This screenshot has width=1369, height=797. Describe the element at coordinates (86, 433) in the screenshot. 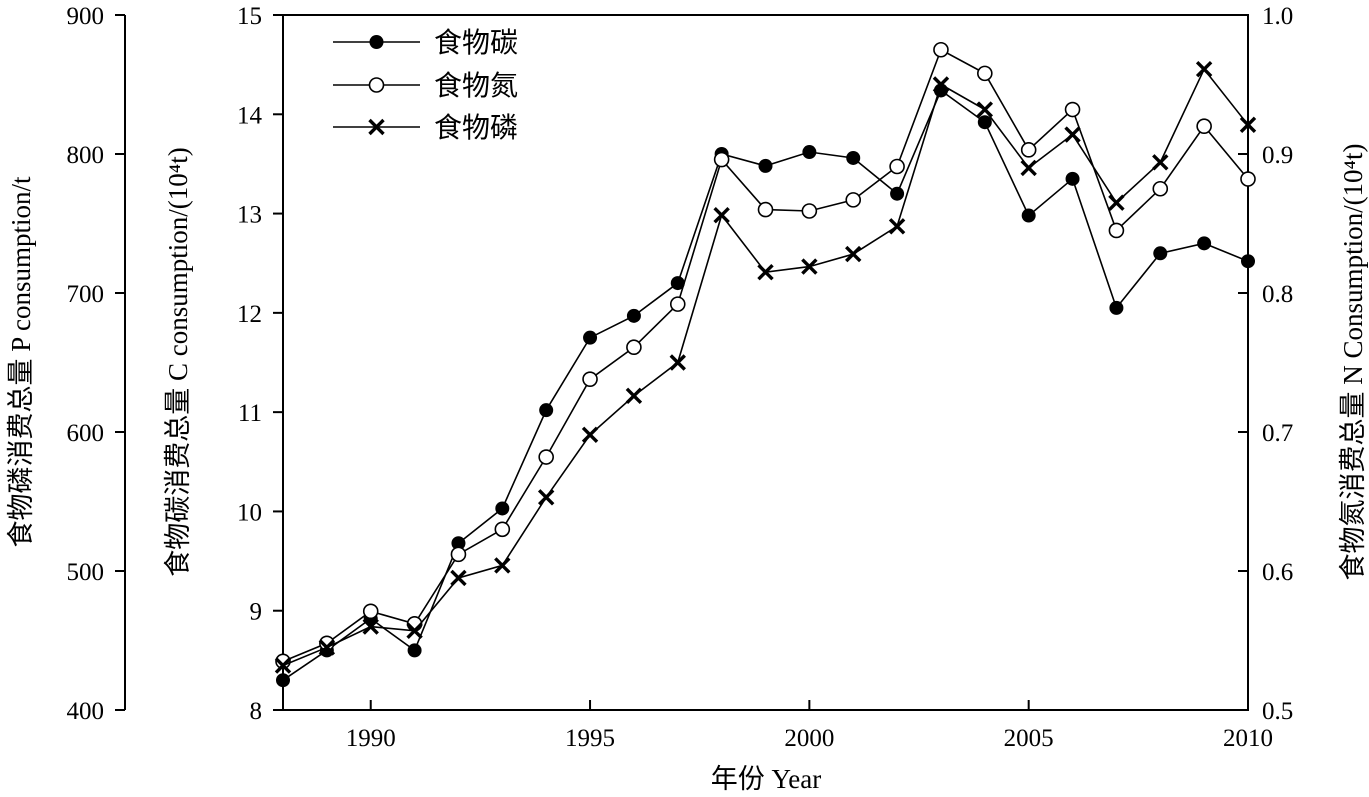

I see `p-axis-tick-label: 600` at that location.